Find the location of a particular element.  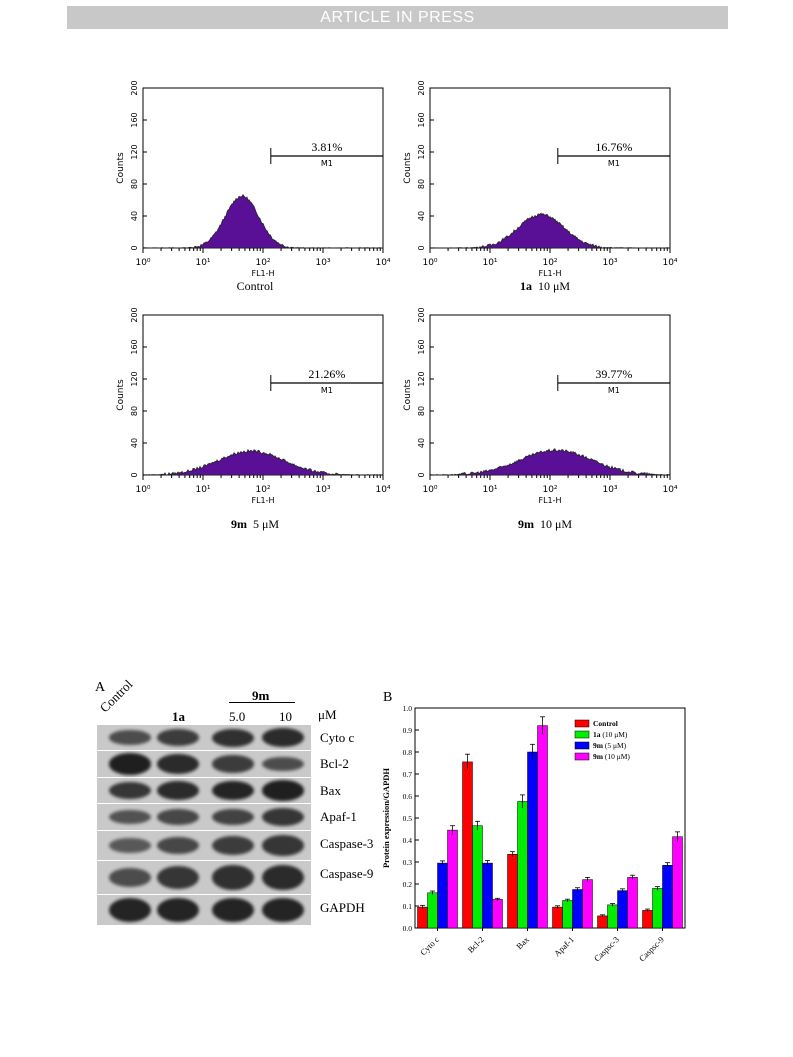

gate-percent: 21.26% is located at coordinates (326, 374).